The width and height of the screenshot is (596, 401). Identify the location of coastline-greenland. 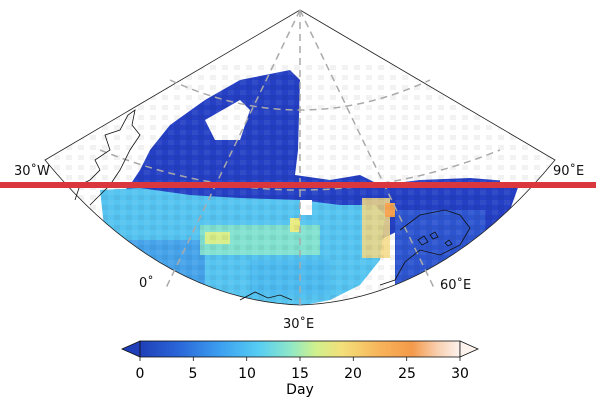
(107, 157).